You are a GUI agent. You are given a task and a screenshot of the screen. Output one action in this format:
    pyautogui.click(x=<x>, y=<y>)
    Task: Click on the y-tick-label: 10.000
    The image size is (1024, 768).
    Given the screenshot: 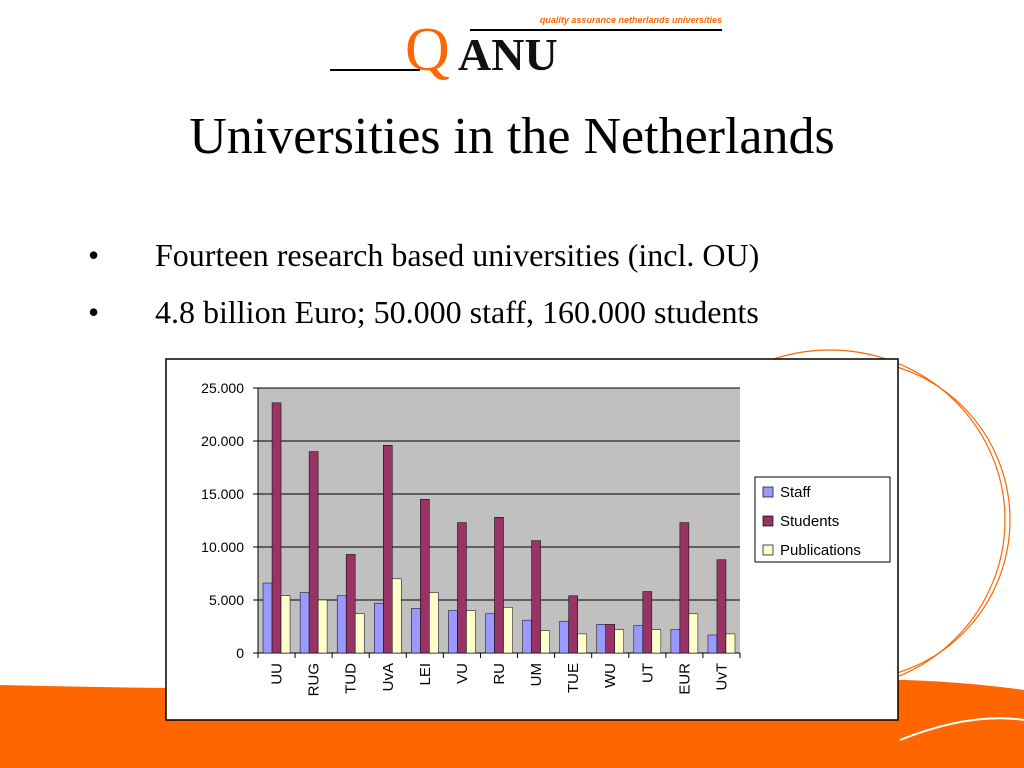 What is the action you would take?
    pyautogui.click(x=222, y=547)
    